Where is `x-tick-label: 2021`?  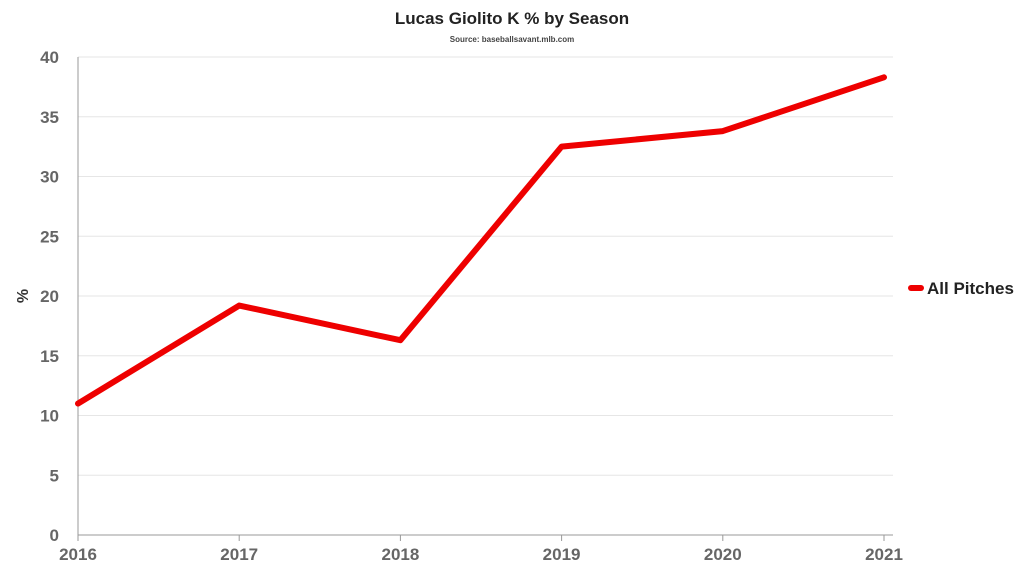 x-tick-label: 2021 is located at coordinates (884, 554).